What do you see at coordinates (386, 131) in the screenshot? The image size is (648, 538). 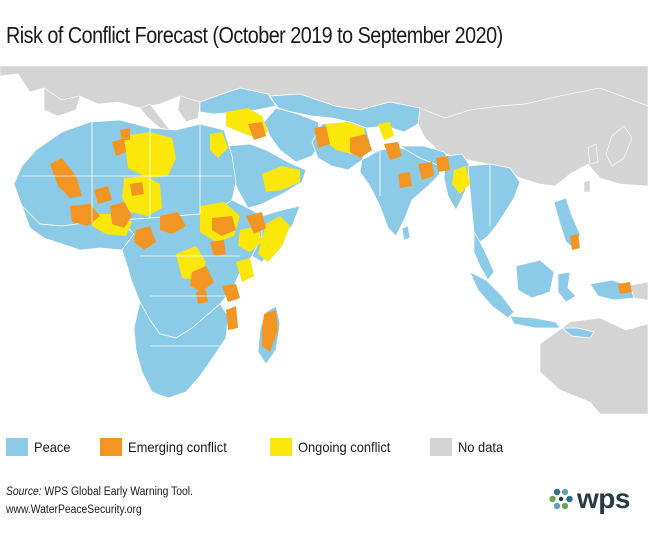 I see `region-kashmir-yellow` at bounding box center [386, 131].